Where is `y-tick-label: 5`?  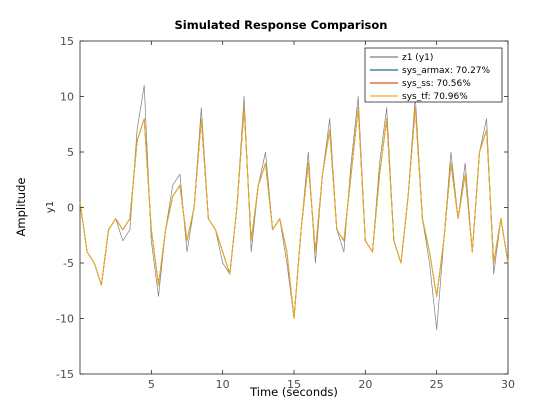 y-tick-label: 5 is located at coordinates (70, 152).